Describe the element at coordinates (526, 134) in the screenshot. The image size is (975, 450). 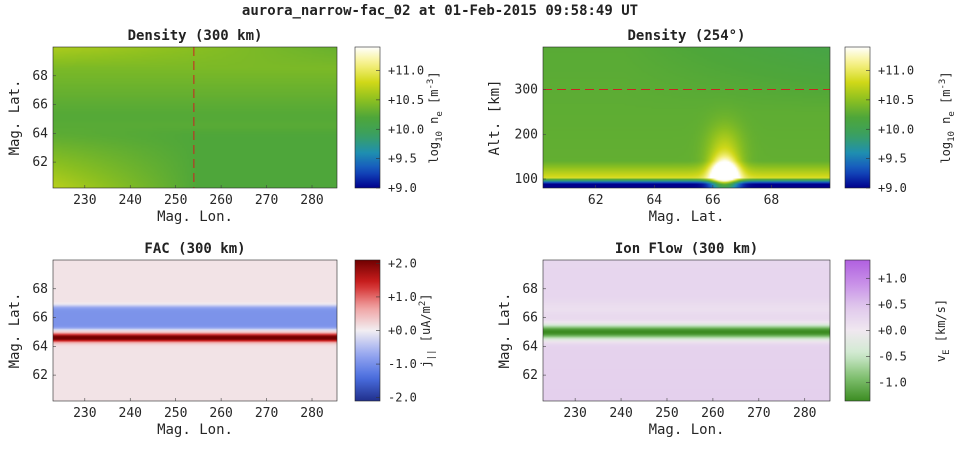
I see `y-tick-label: 200` at that location.